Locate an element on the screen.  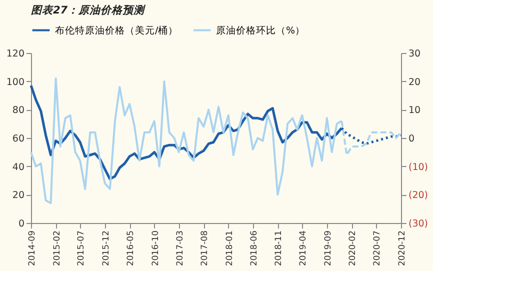
x-tick-label: 2019-09 is located at coordinates (328, 248).